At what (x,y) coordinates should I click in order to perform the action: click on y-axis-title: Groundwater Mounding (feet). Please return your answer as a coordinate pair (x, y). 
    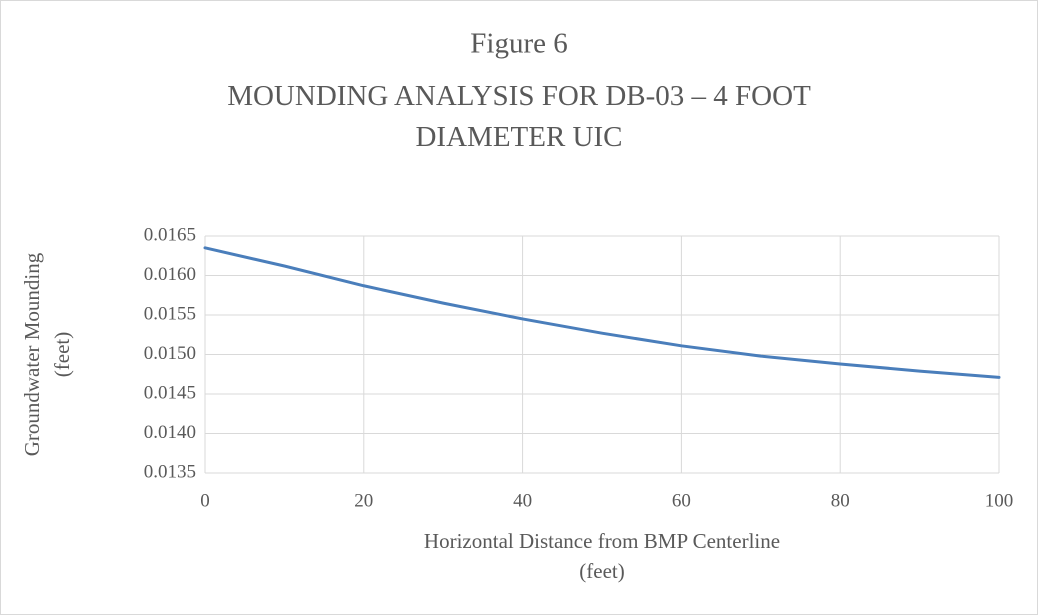
    Looking at the image, I should click on (47, 354).